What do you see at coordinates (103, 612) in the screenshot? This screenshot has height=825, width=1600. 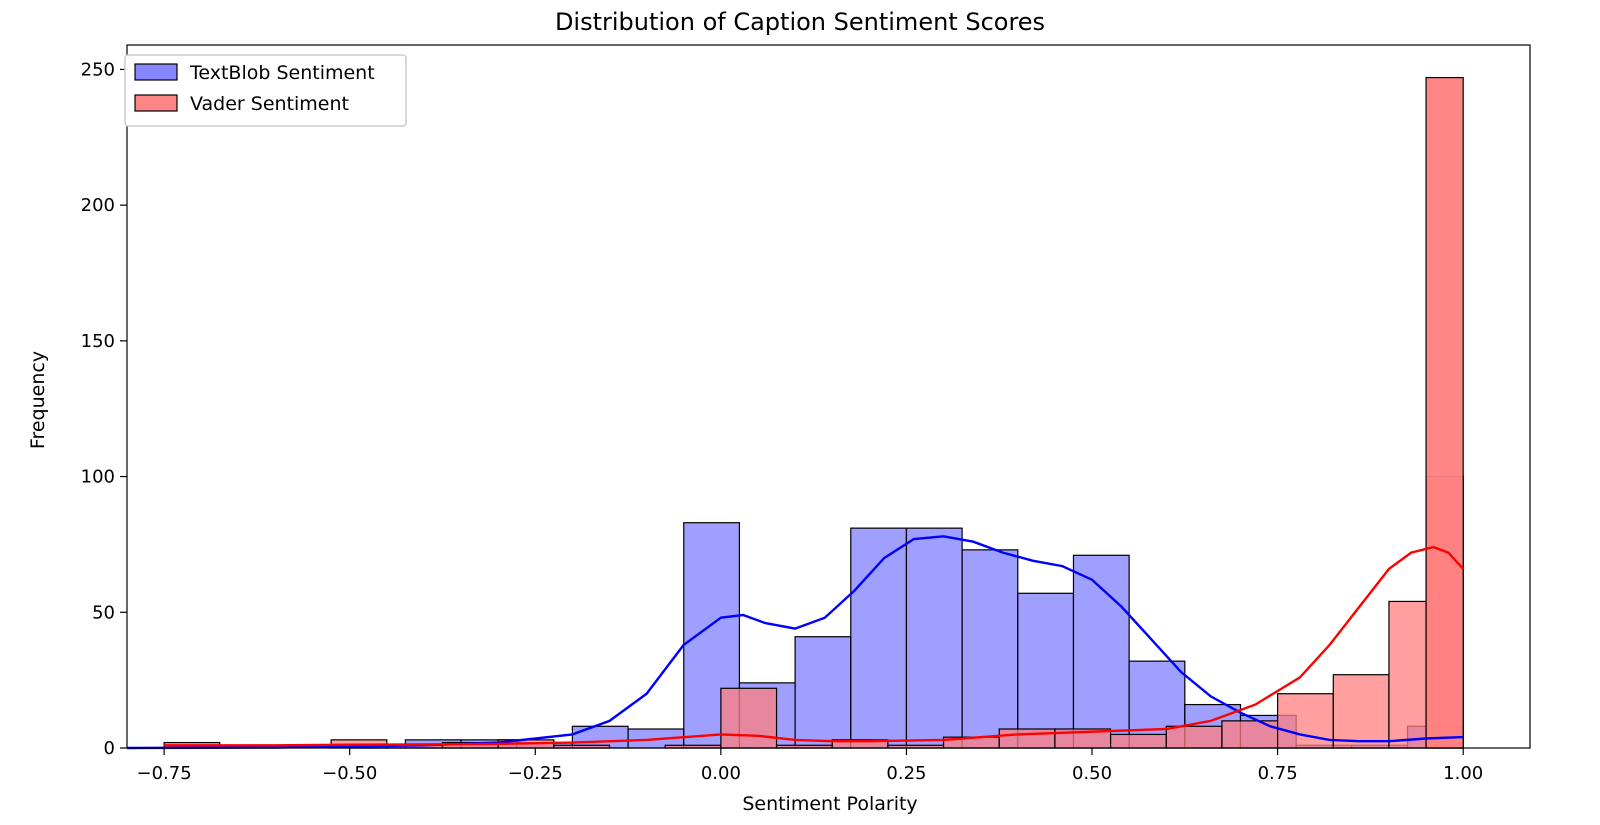 I see `y-tick-label: 50` at bounding box center [103, 612].